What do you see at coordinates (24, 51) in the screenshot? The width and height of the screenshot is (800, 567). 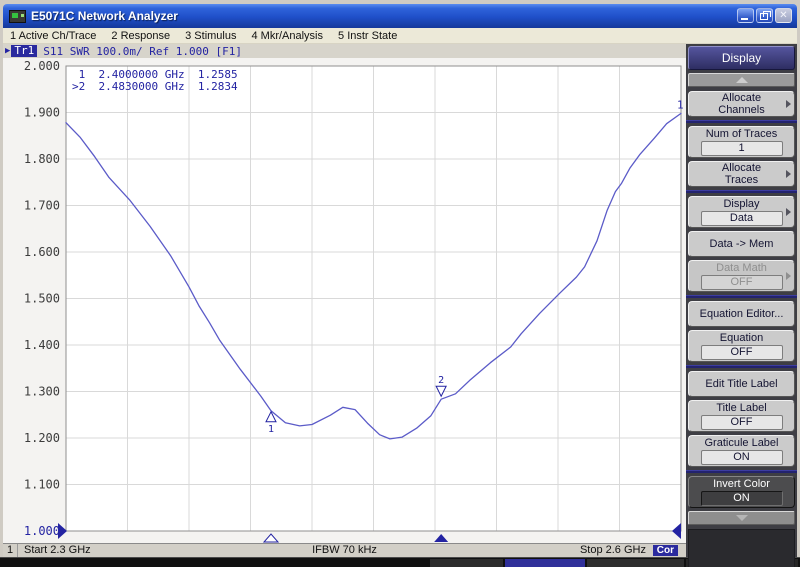 I see `trace-number-badge: Tr1` at bounding box center [24, 51].